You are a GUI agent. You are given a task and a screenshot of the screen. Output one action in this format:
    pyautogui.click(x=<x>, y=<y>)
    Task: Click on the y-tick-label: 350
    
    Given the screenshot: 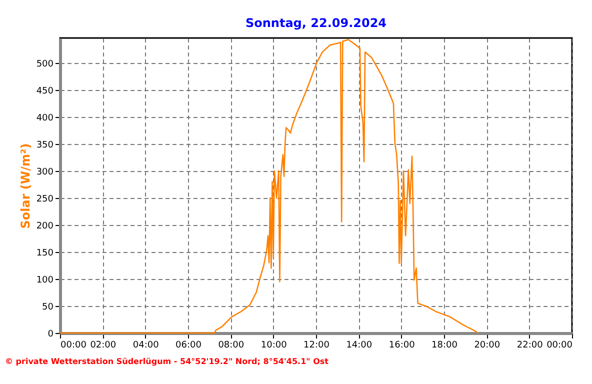 What is the action you would take?
    pyautogui.click(x=45, y=145)
    